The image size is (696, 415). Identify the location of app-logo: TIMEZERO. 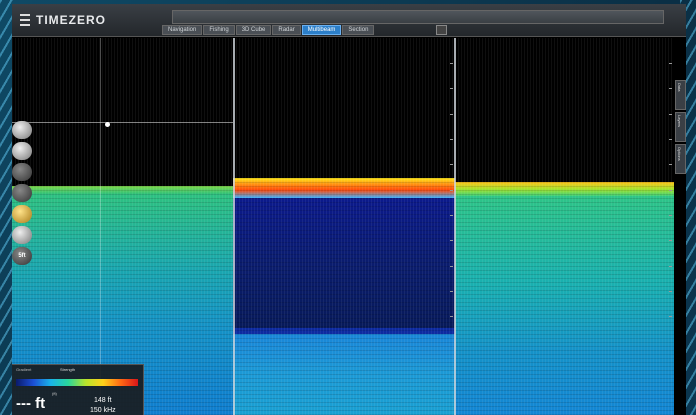
(63, 20).